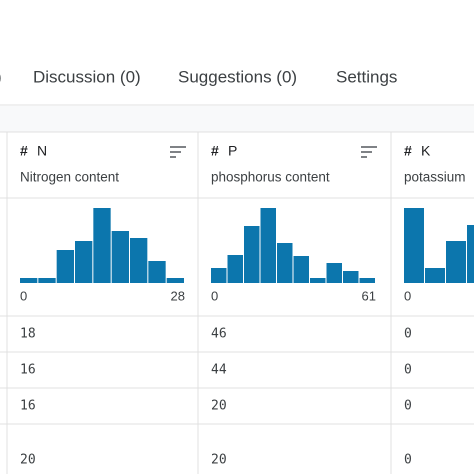 The image size is (474, 474). What do you see at coordinates (237, 119) in the screenshot?
I see `toolbar-band` at bounding box center [237, 119].